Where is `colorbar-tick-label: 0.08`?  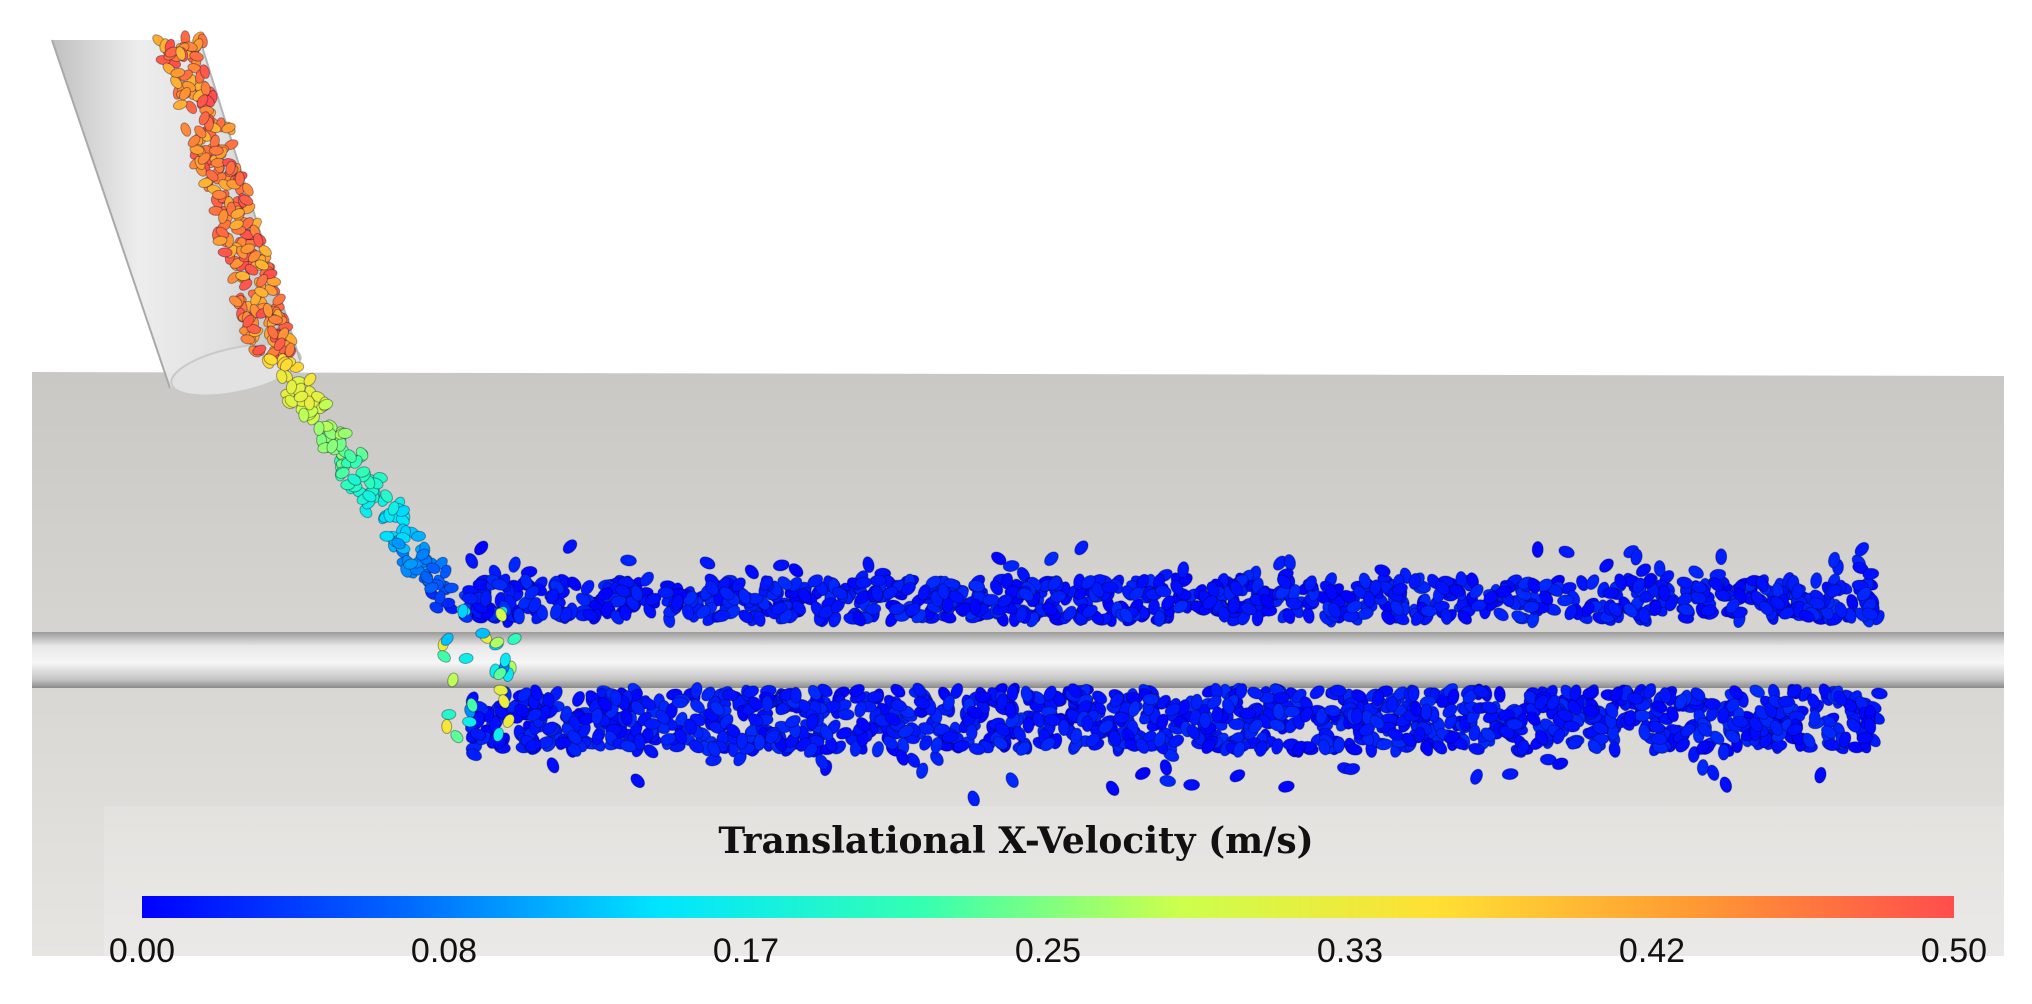 colorbar-tick-label: 0.08 is located at coordinates (444, 951).